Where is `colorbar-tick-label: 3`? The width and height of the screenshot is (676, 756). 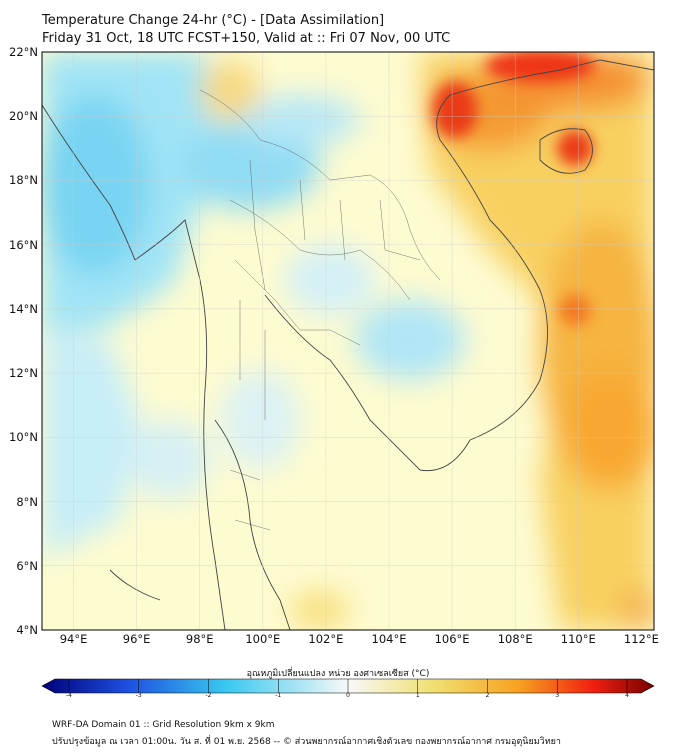 colorbar-tick-label: 3 is located at coordinates (557, 695).